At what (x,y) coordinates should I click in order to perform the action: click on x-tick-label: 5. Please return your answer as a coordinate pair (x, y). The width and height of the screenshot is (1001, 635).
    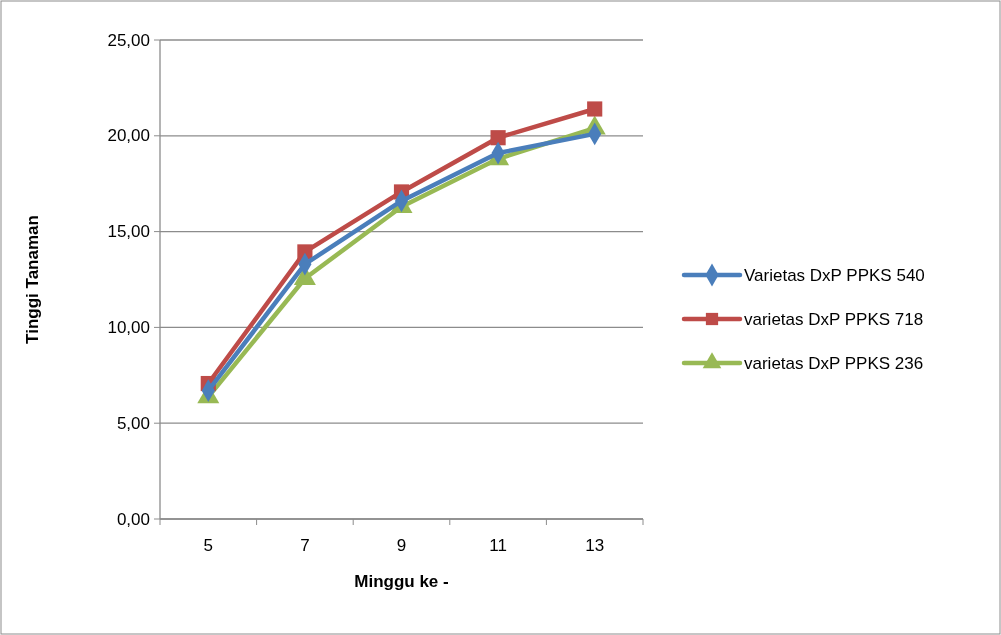
    Looking at the image, I should click on (208, 545).